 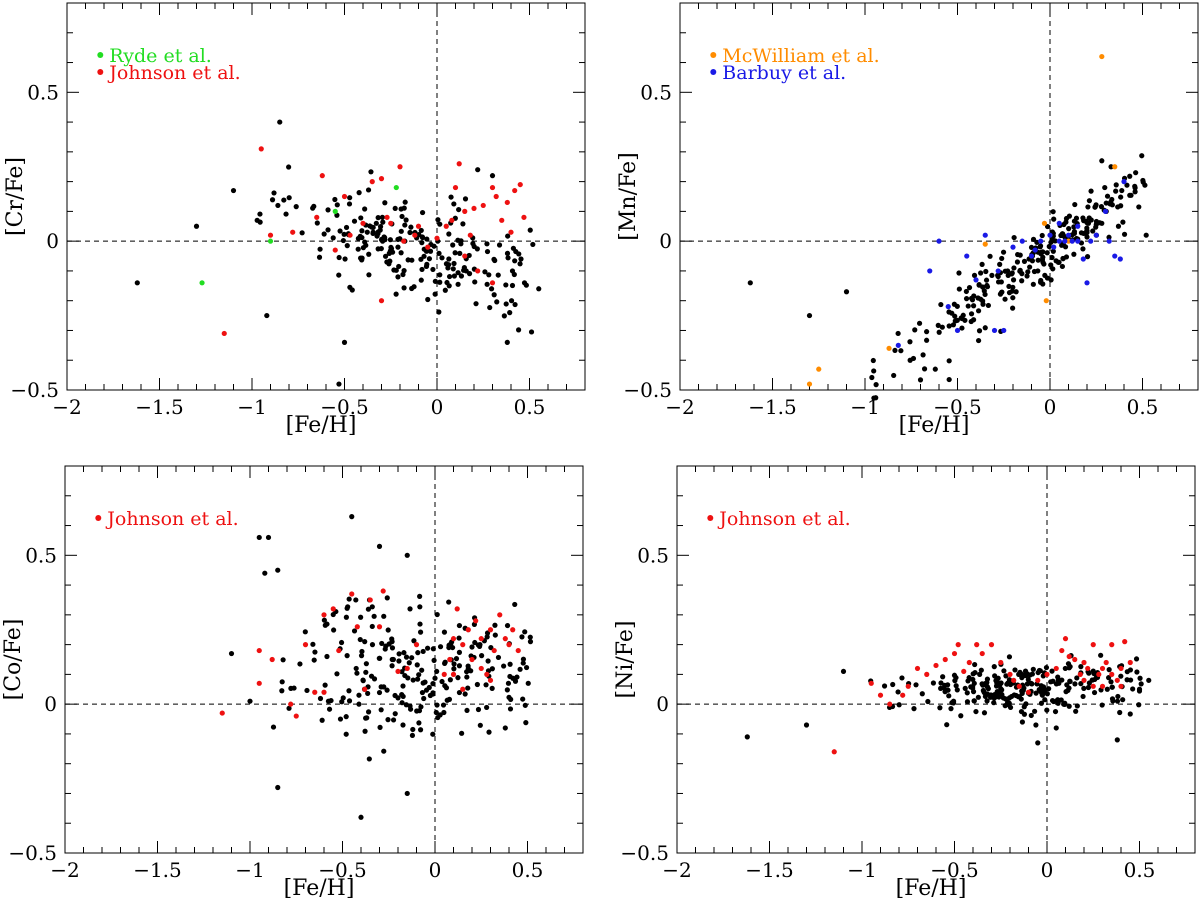 What do you see at coordinates (13, 660) in the screenshot?
I see `y-axis-label: [Co/Fe]` at bounding box center [13, 660].